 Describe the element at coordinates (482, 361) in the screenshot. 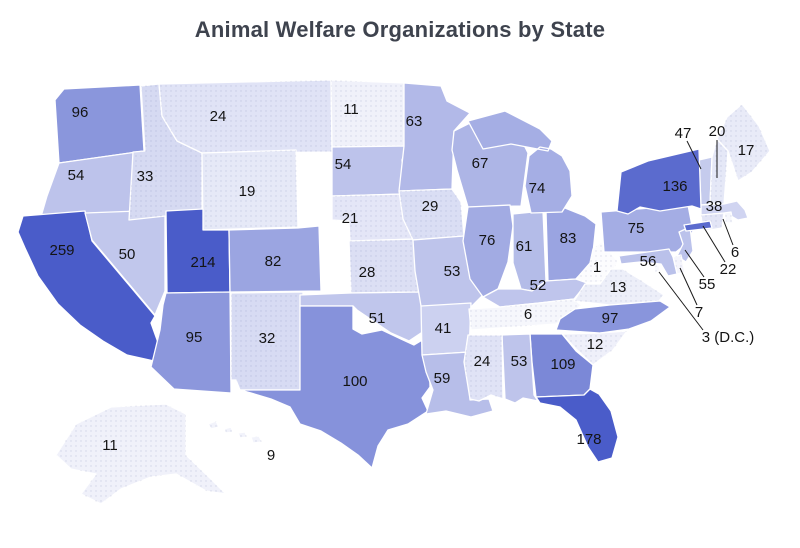

I see `state-value-ms: 24` at that location.